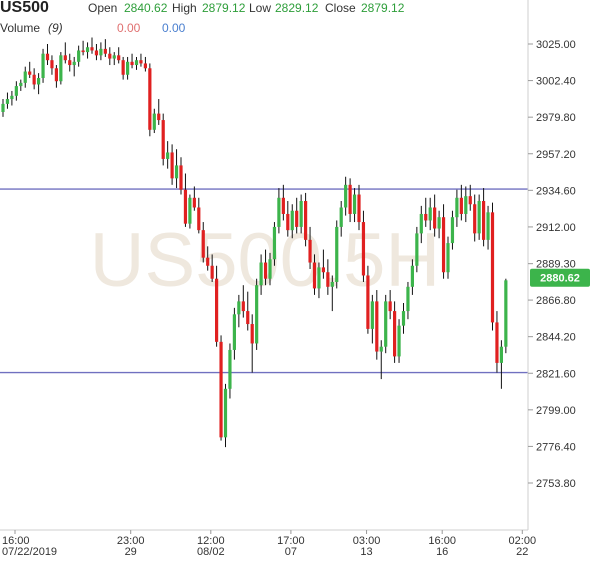 This screenshot has height=563, width=600. I want to click on date-tick-label: 29, so click(131, 552).